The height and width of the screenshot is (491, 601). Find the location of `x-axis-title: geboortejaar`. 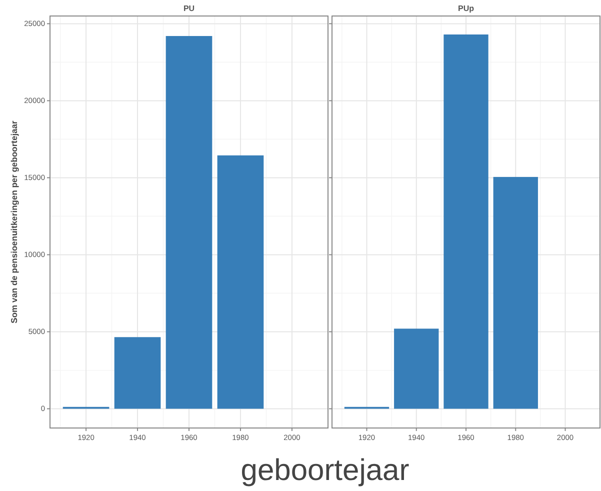

x-axis-title: geboortejaar is located at coordinates (325, 470).